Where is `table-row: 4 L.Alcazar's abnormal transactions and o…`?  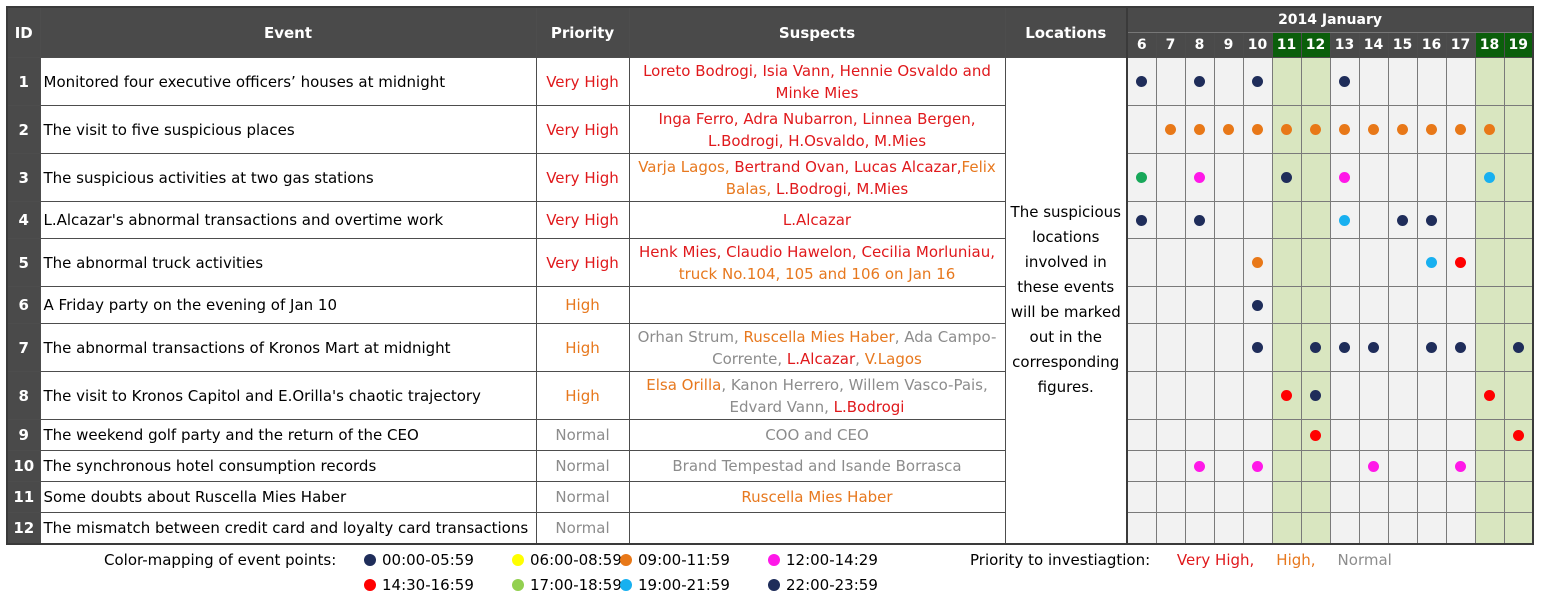 table-row: 4 L.Alcazar's abnormal transactions and o… is located at coordinates (770, 220).